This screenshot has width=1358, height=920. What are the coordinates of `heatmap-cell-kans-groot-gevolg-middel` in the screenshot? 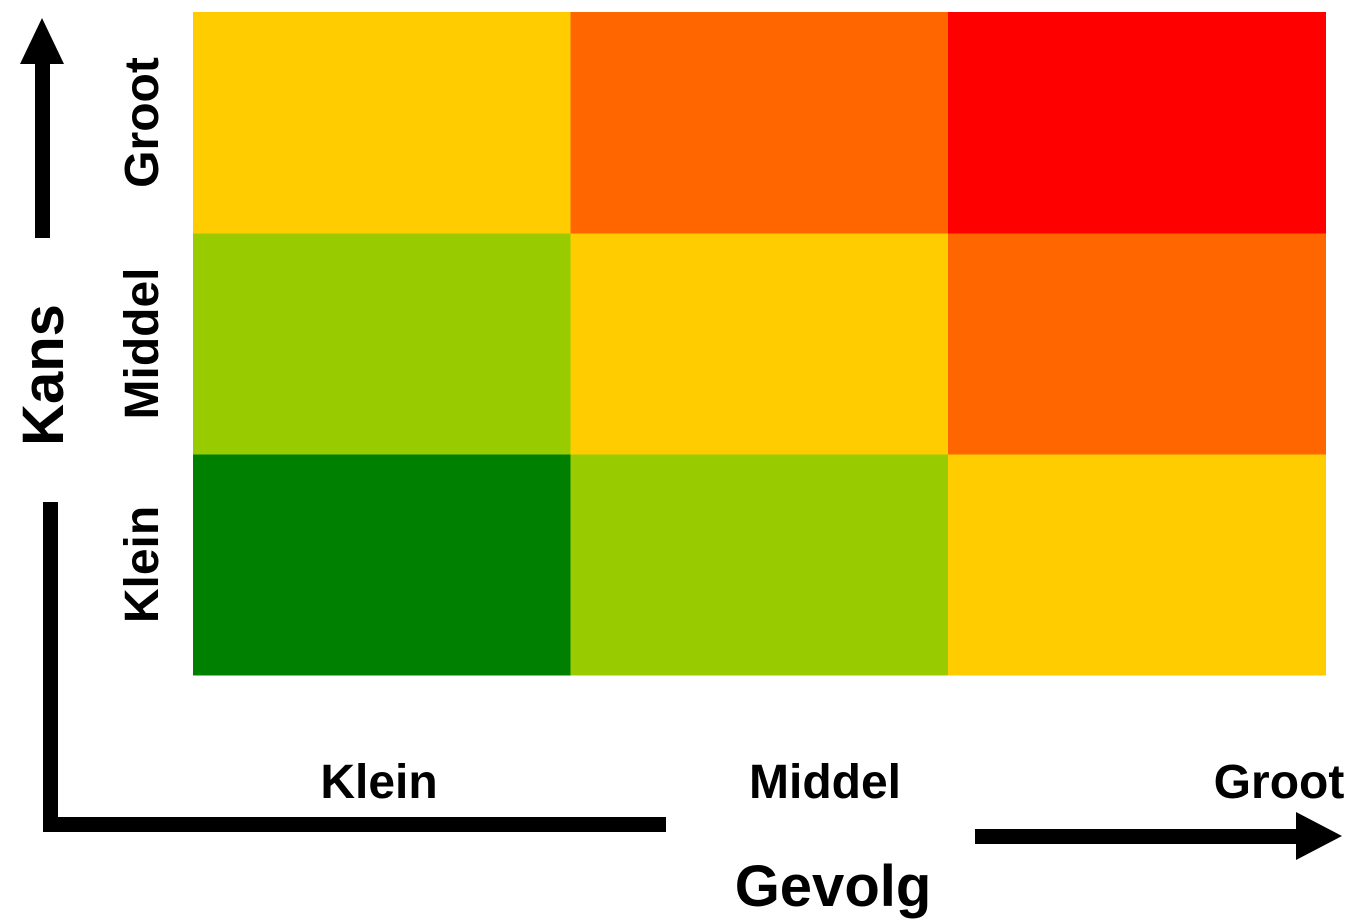 It's located at (759, 123).